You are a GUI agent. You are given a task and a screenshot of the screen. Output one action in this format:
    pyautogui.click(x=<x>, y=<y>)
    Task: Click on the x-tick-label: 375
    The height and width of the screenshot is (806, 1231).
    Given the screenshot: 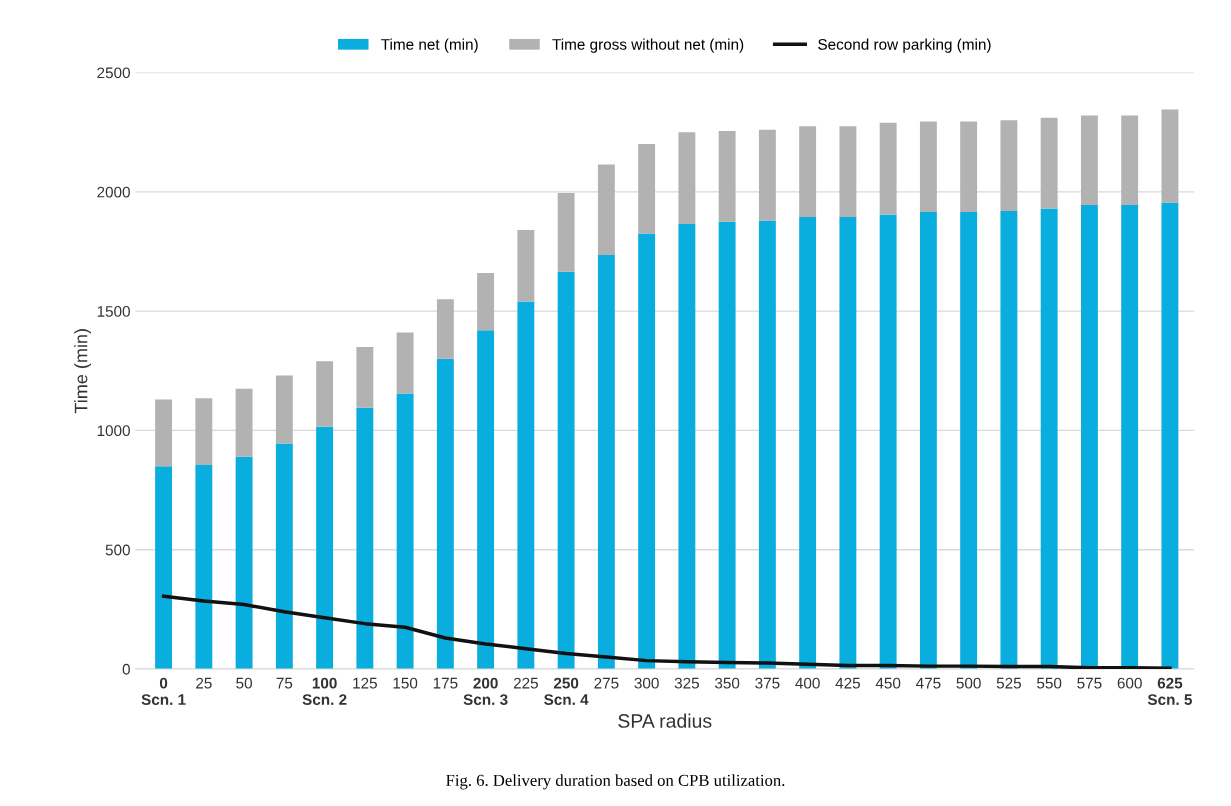 What is the action you would take?
    pyautogui.click(x=767, y=683)
    